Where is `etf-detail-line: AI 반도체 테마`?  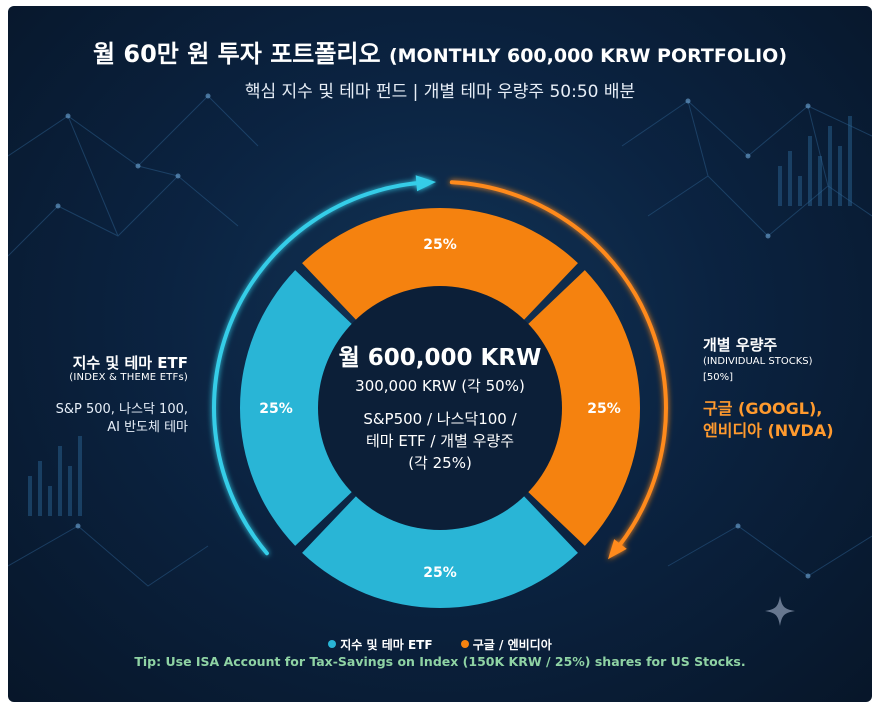
etf-detail-line: AI 반도체 테마 is located at coordinates (147, 427).